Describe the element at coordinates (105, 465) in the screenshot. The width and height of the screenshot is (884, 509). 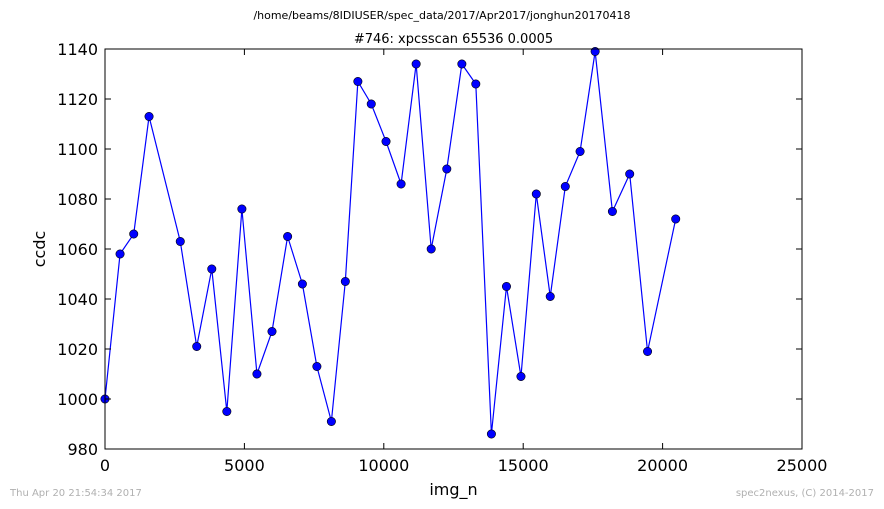
I see `x-tick-label: 0` at that location.